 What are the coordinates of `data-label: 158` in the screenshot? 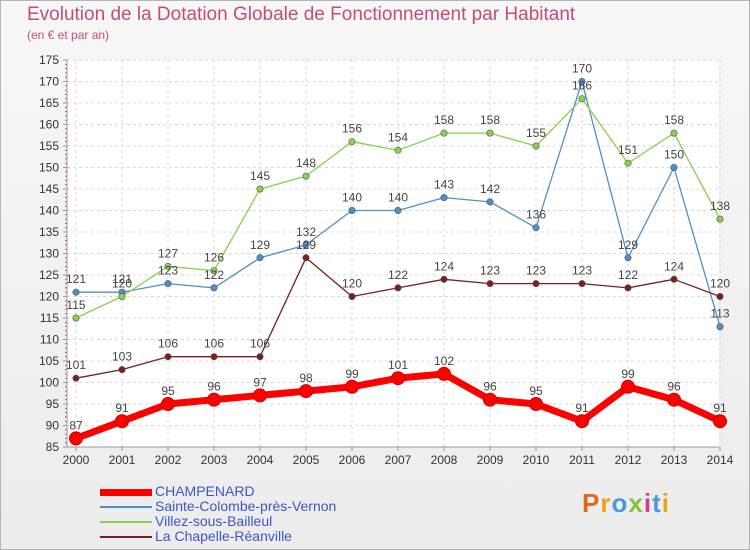 It's located at (674, 120).